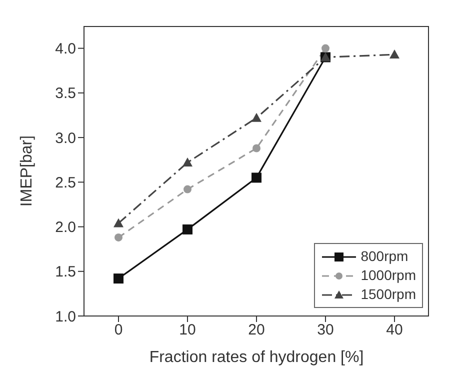 The width and height of the screenshot is (451, 384). Describe the element at coordinates (27, 171) in the screenshot. I see `y-axis-title: IMEP[bar]` at that location.